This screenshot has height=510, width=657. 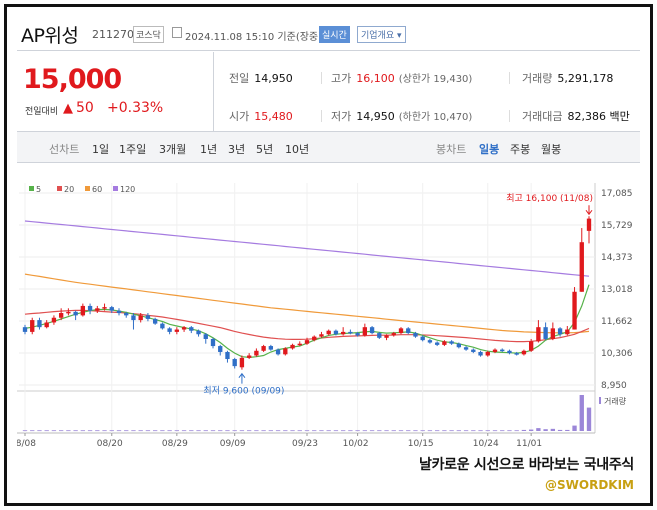 I want to click on open-price: 시가 15,480, so click(x=261, y=116).